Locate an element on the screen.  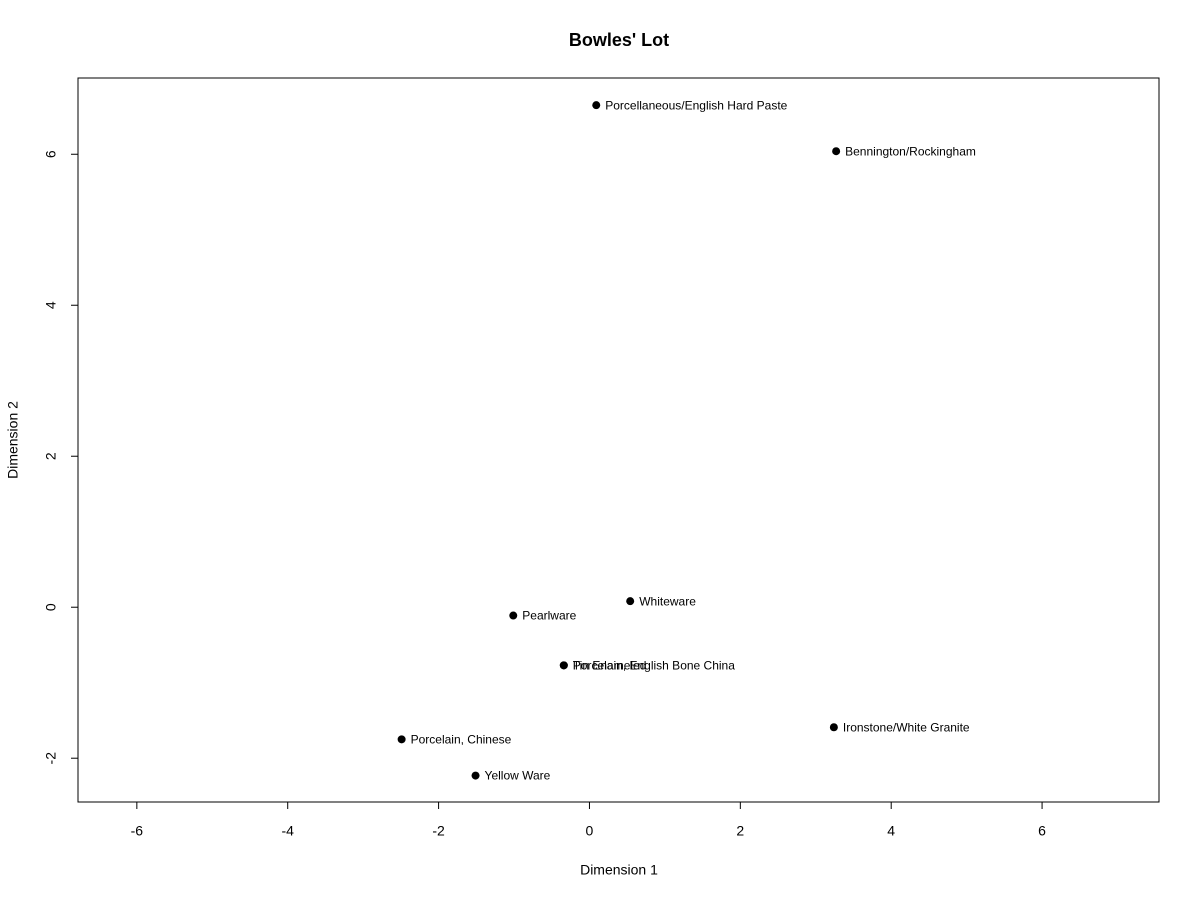
point-label: Yellow Ware is located at coordinates (518, 776).